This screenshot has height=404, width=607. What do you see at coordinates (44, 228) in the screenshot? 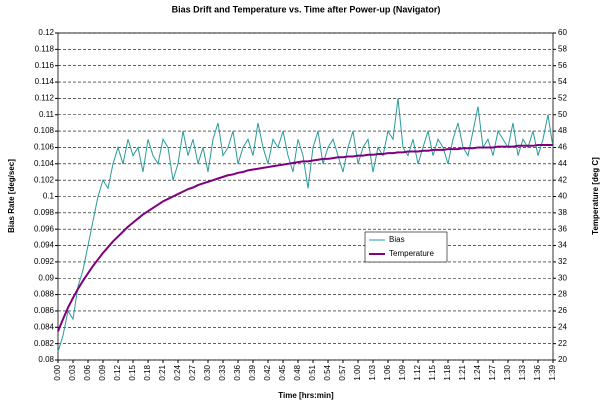
I see `y-tick-label: 0.096` at bounding box center [44, 228].